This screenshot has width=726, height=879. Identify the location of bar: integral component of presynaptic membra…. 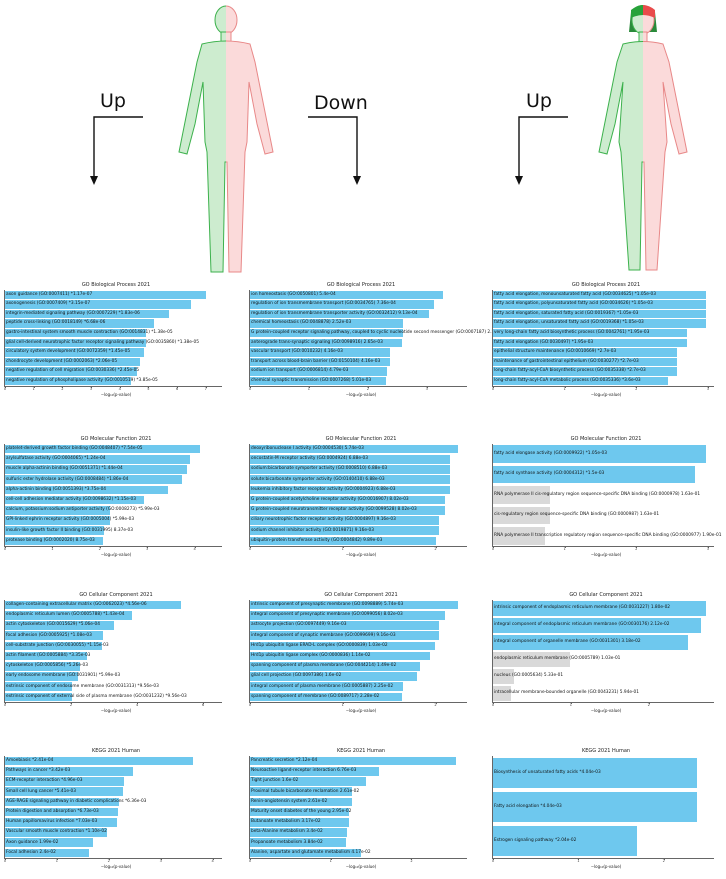
(359, 615).